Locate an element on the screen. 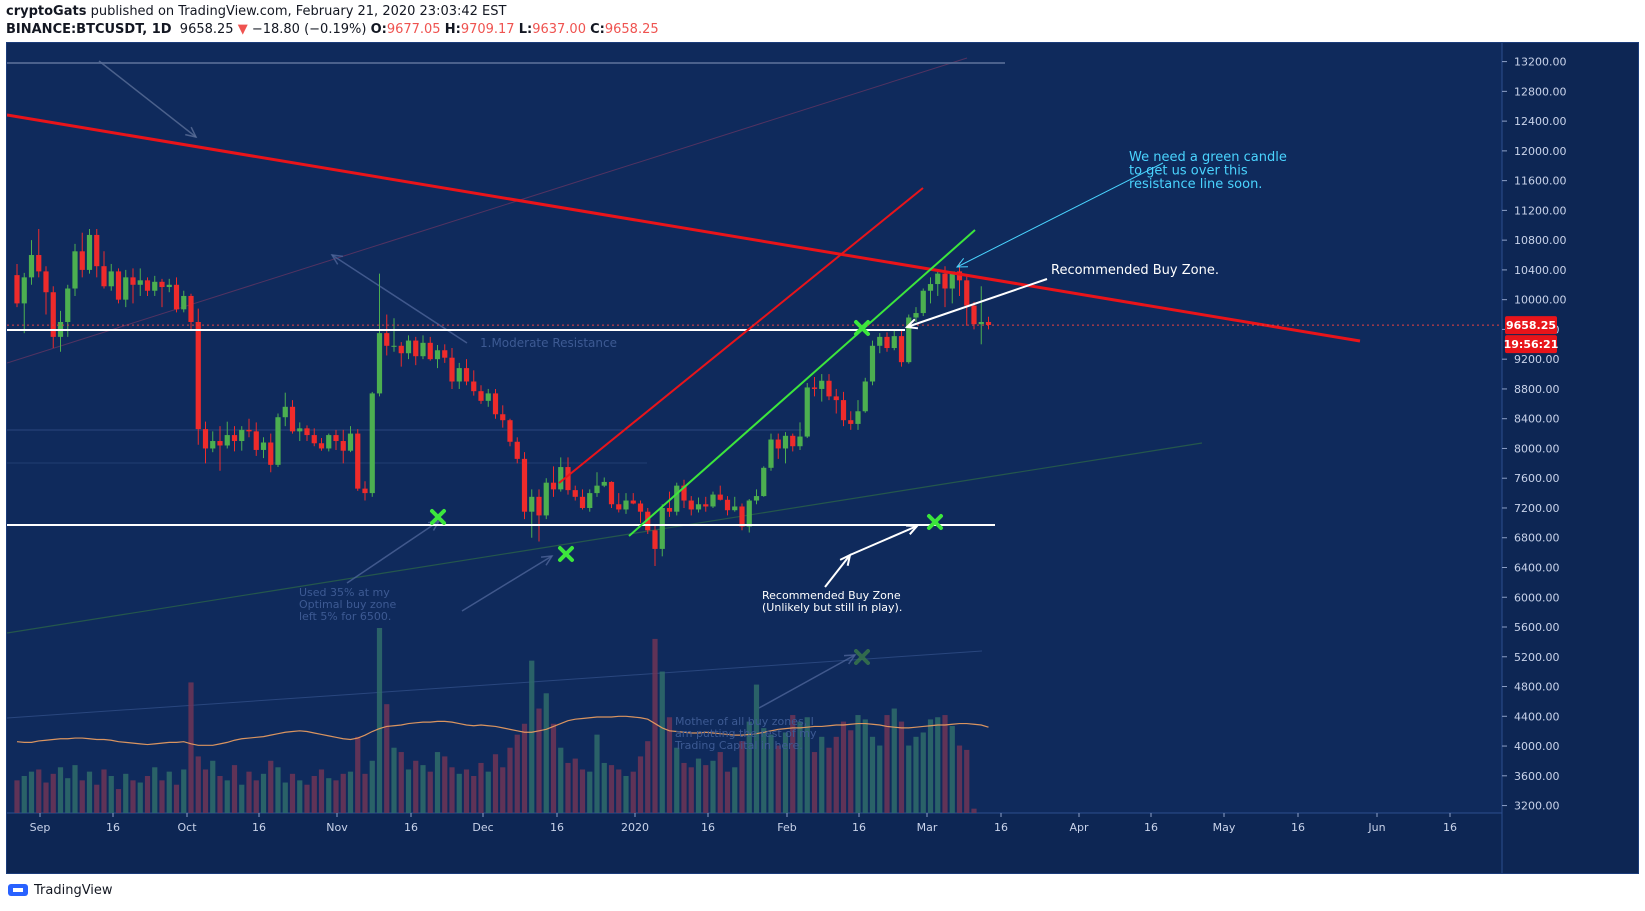  price-axis is located at coordinates (1570, 458).